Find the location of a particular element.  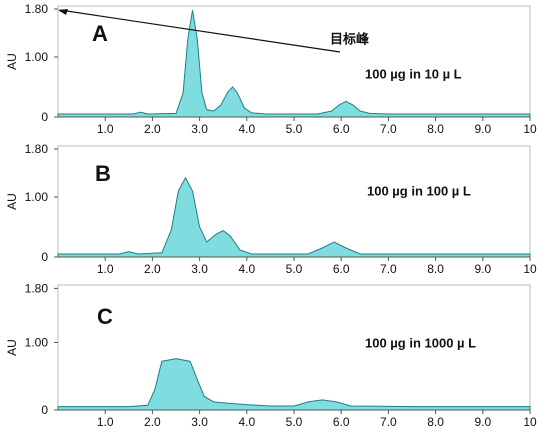

chromatogram is located at coordinates (294, 384).